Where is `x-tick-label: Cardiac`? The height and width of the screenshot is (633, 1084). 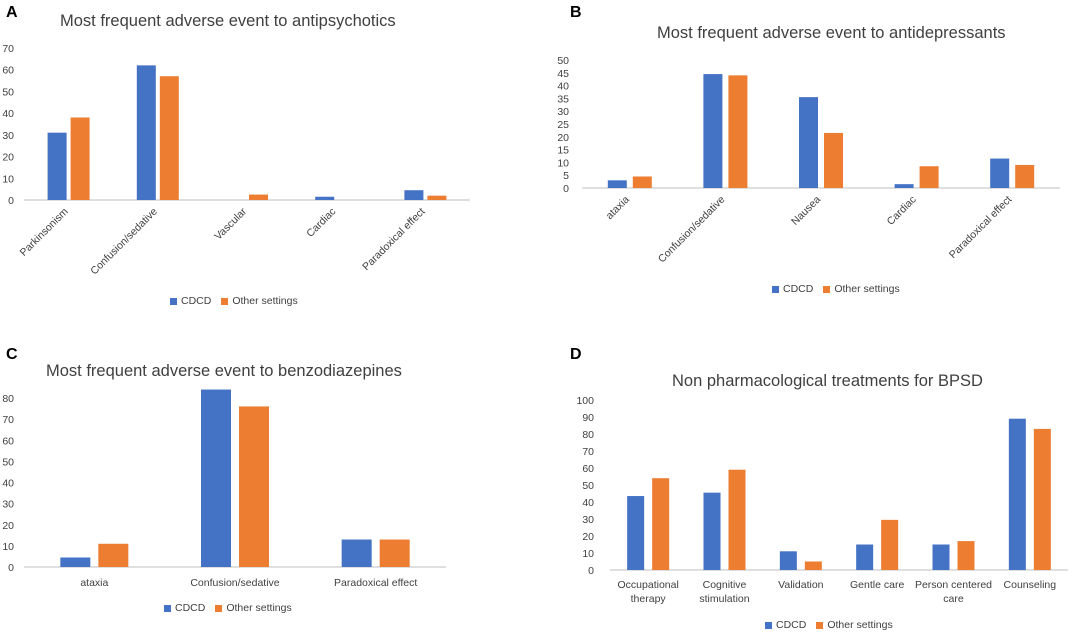 x-tick-label: Cardiac is located at coordinates (902, 211).